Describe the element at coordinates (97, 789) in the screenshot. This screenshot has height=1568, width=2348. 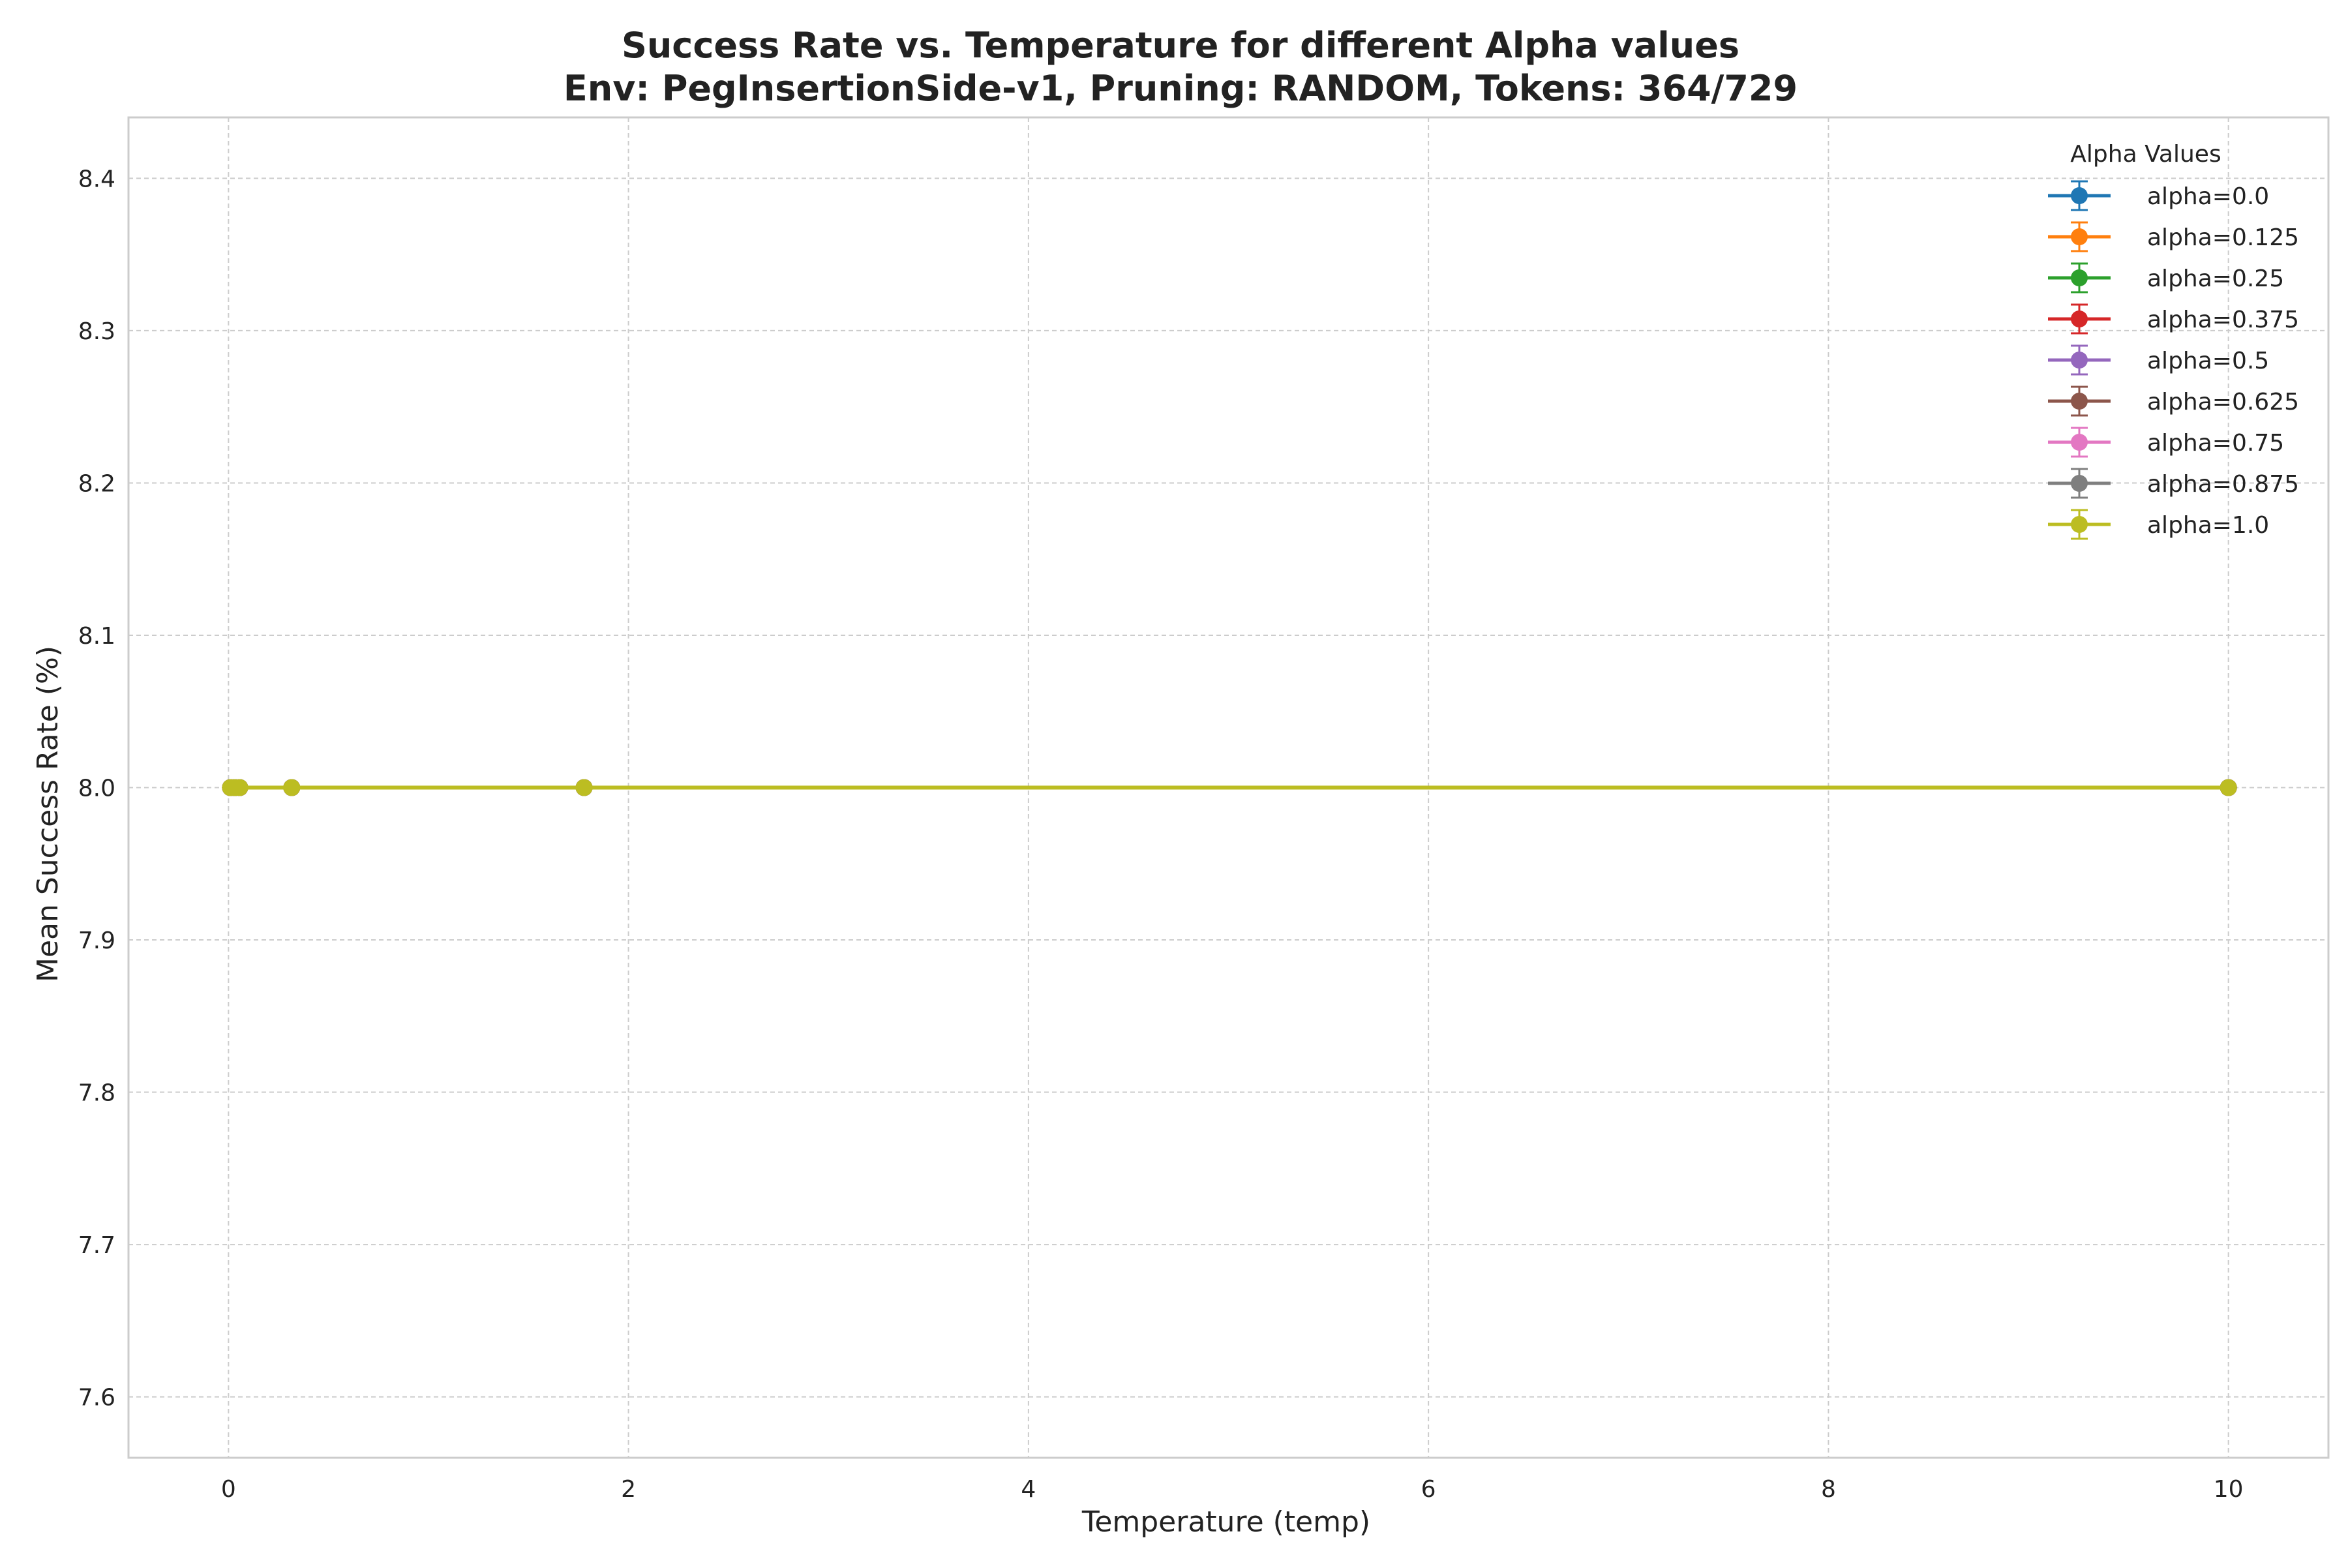
I see `y-tick-label: 8.0` at that location.